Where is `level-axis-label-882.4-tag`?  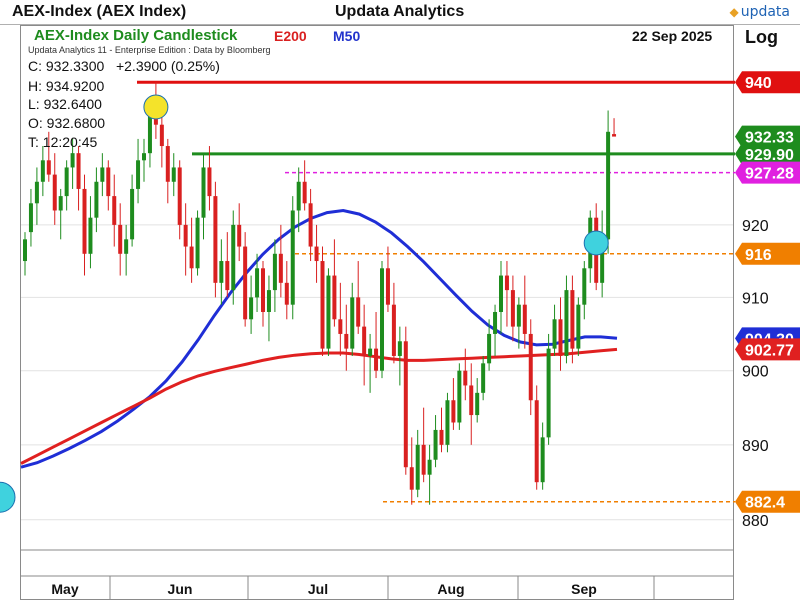
level-axis-label-882.4-tag is located at coordinates (767, 501).